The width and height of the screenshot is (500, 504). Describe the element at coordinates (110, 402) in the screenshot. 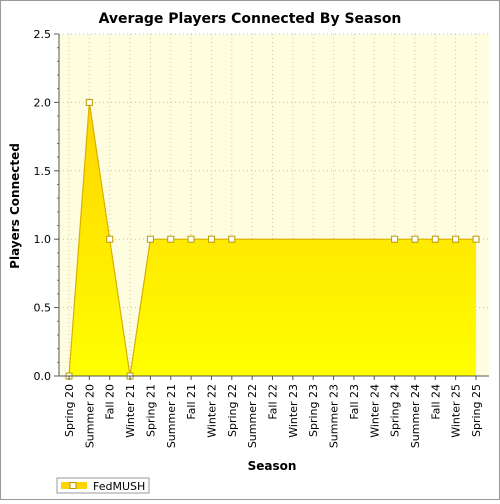

I see `x-tick-label: Fall 20` at that location.